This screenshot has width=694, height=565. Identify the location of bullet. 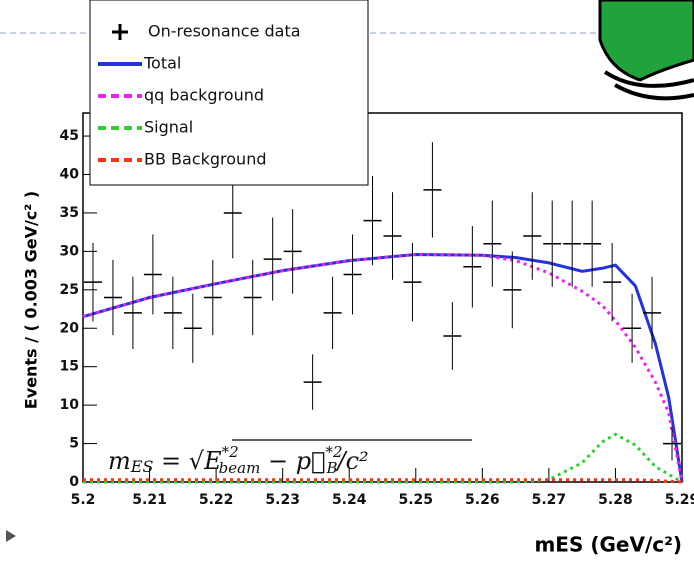
(11, 536).